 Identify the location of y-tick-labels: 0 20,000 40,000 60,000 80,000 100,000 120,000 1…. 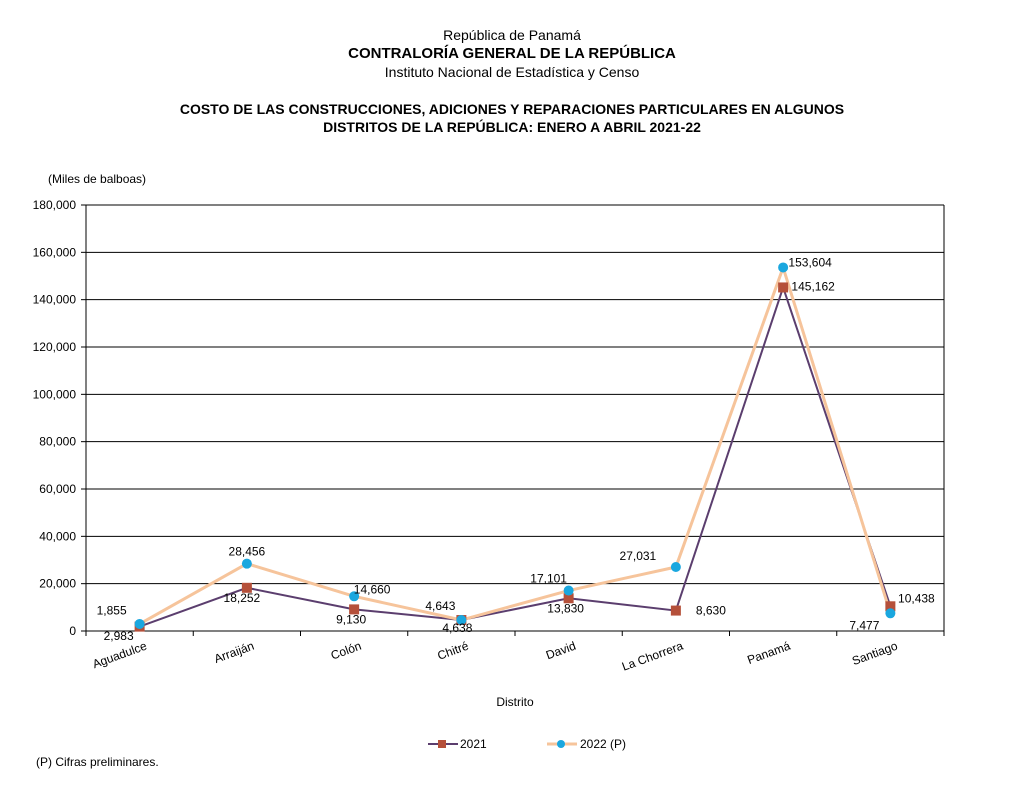
(55, 418).